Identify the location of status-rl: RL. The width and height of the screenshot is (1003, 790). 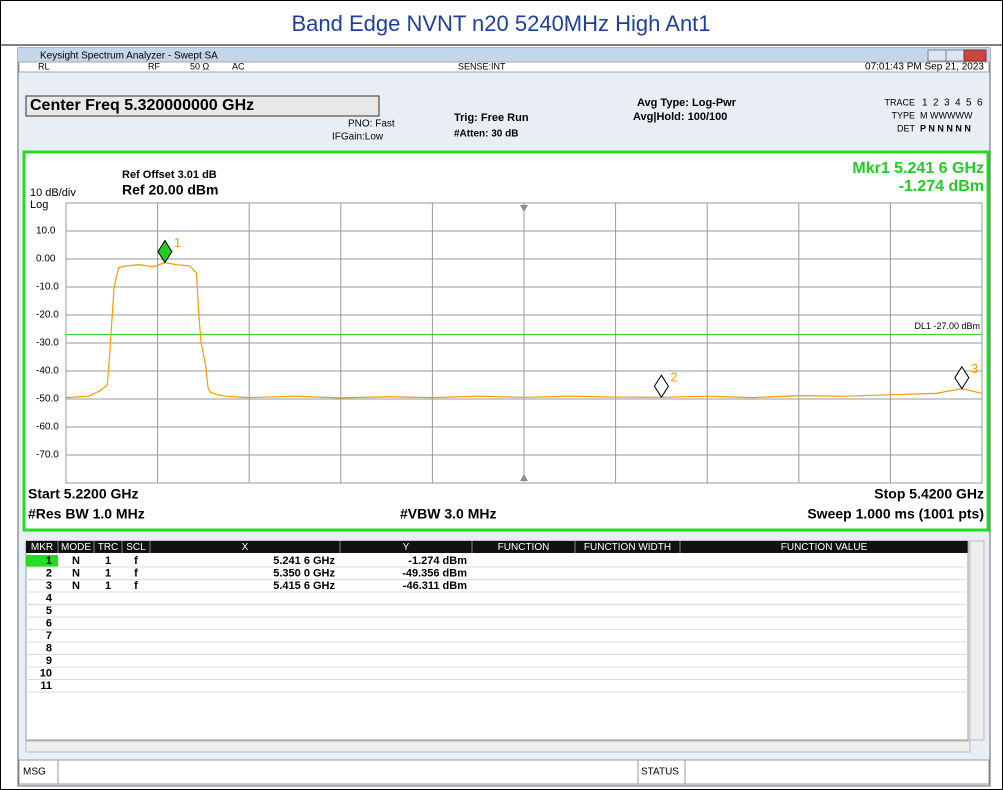
(44, 66).